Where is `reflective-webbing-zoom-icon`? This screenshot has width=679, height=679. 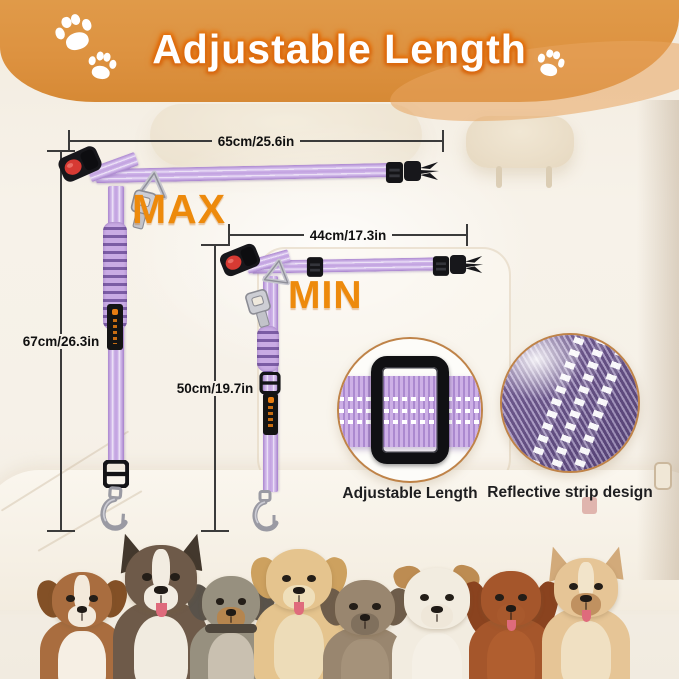 reflective-webbing-zoom-icon is located at coordinates (570, 403).